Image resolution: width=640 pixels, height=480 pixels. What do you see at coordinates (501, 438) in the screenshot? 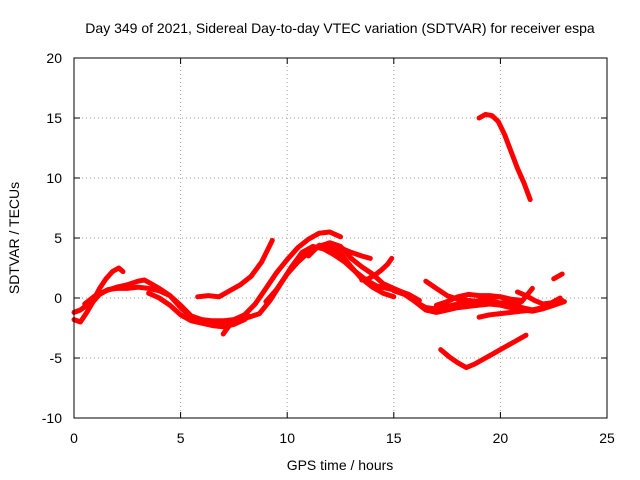
I see `x-tick-label: 20` at bounding box center [501, 438].